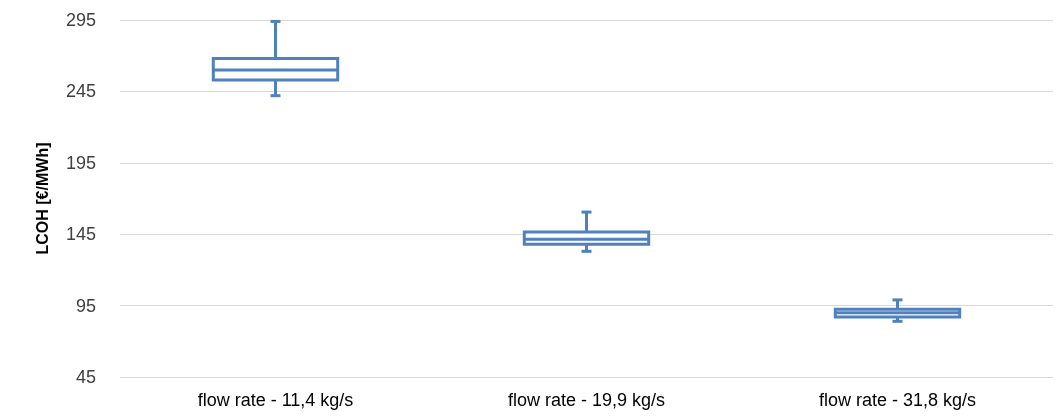  Describe the element at coordinates (85, 377) in the screenshot. I see `y-tick-label: 45` at that location.